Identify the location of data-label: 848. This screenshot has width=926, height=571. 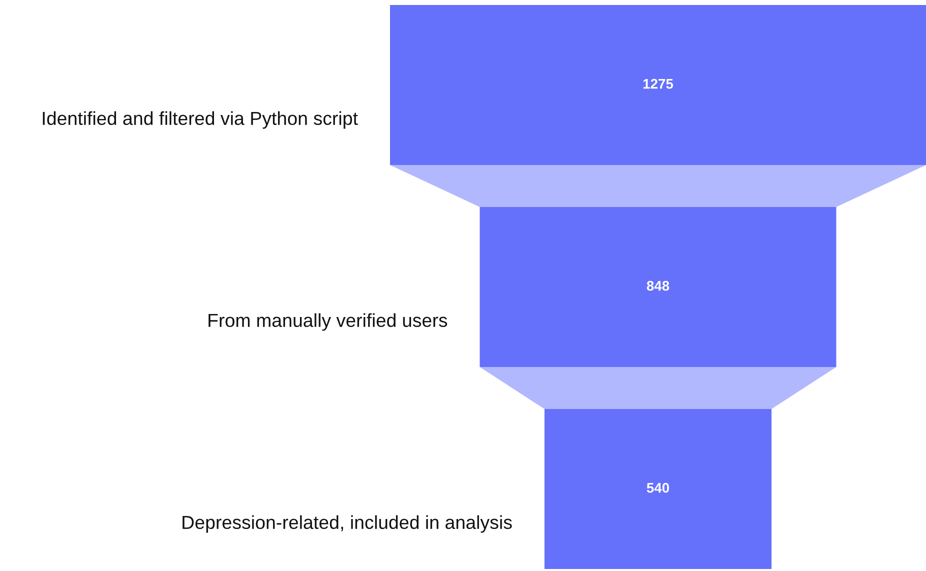
(658, 285).